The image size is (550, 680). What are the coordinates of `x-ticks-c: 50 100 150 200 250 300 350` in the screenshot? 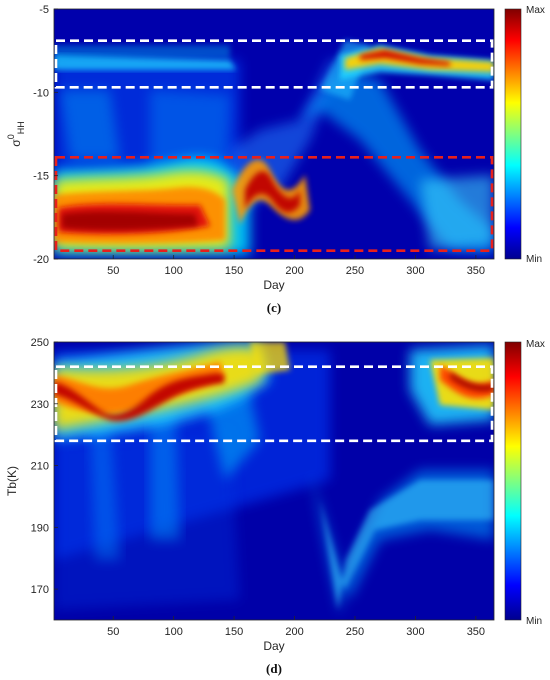 It's located at (296, 266).